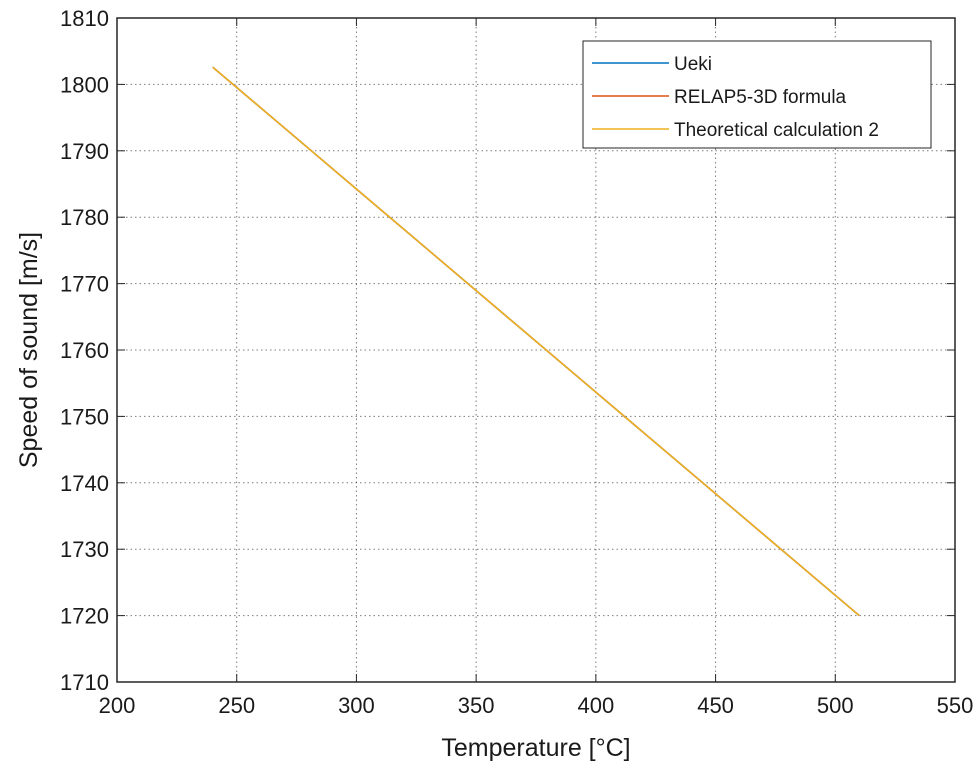 Image resolution: width=978 pixels, height=768 pixels. Describe the element at coordinates (835, 705) in the screenshot. I see `x-tick-label: 500` at that location.